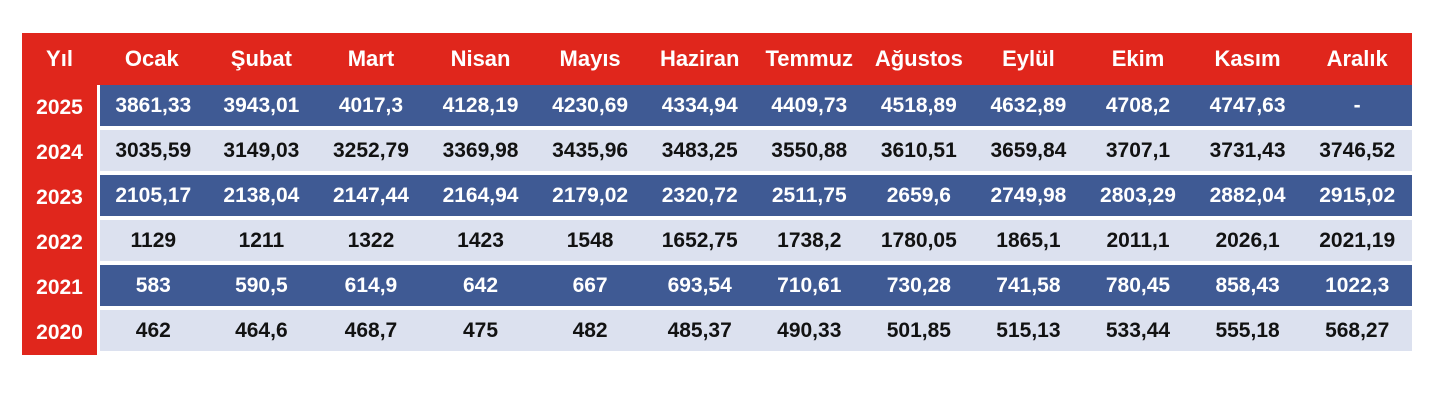 Image resolution: width=1436 pixels, height=402 pixels. Describe the element at coordinates (480, 197) in the screenshot. I see `value-cell: 2164,94` at that location.